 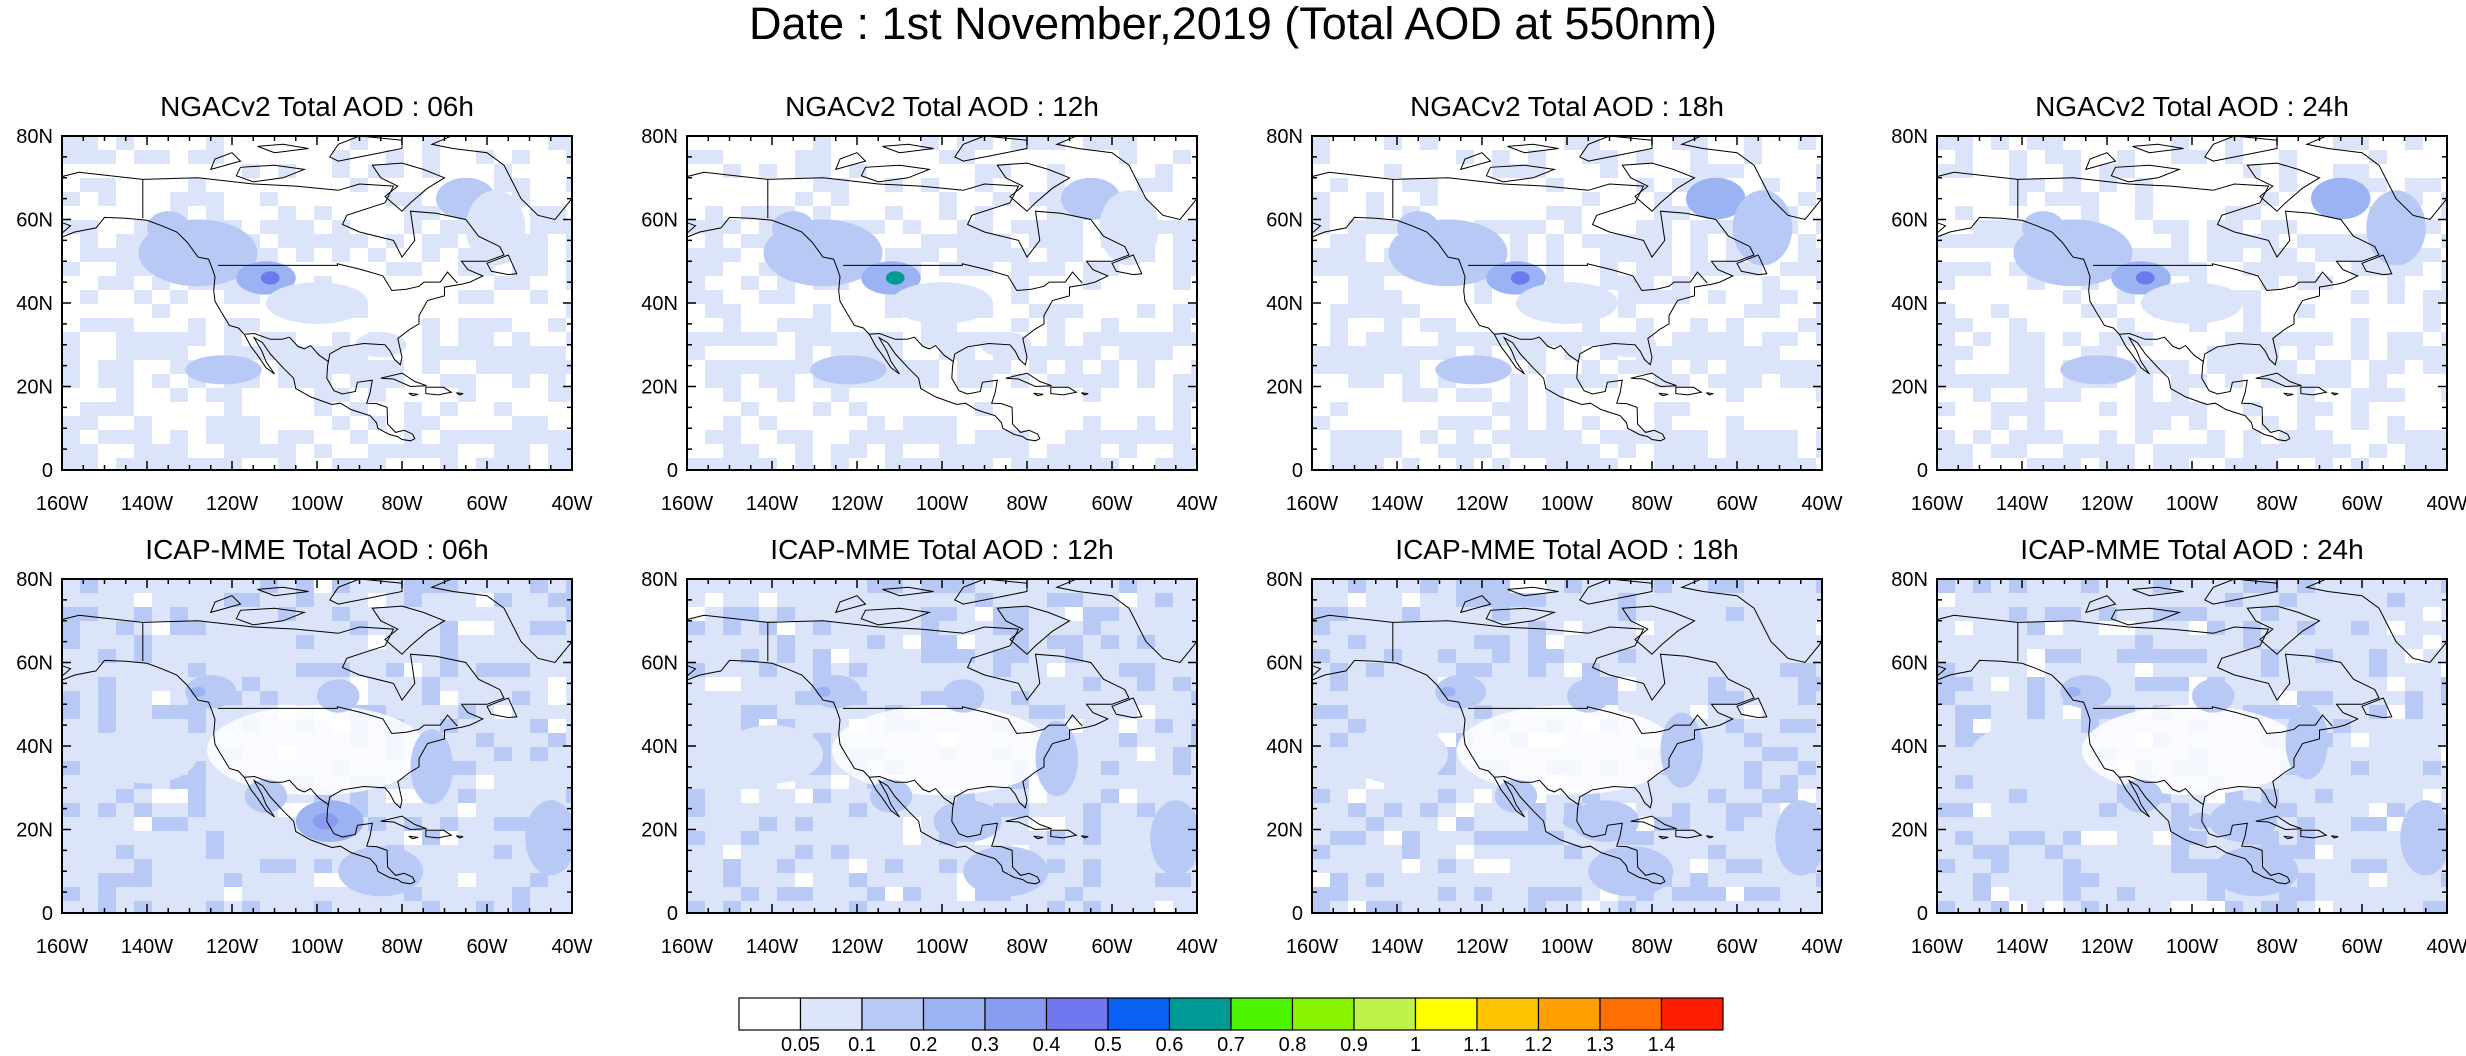 I want to click on panel-title: ICAP-MME Total AOD : 06h, so click(x=317, y=549).